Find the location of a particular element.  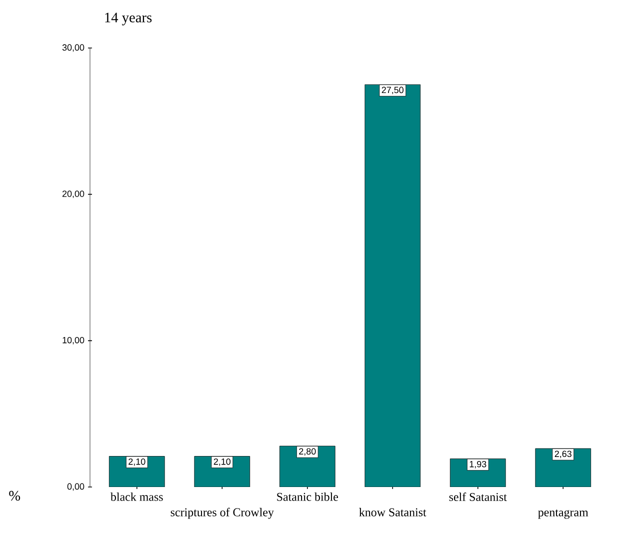

x-tick-label: black mass is located at coordinates (136, 496).